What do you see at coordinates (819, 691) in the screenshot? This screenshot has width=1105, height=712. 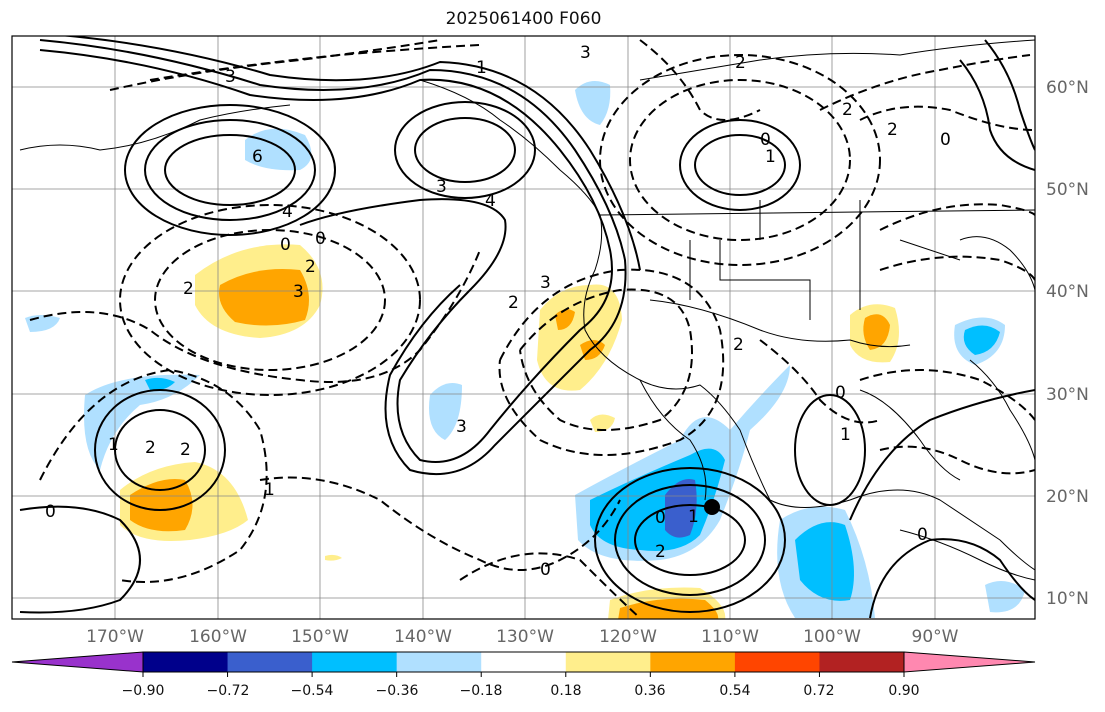 I see `colorbar-tick-label: 0.72` at bounding box center [819, 691].